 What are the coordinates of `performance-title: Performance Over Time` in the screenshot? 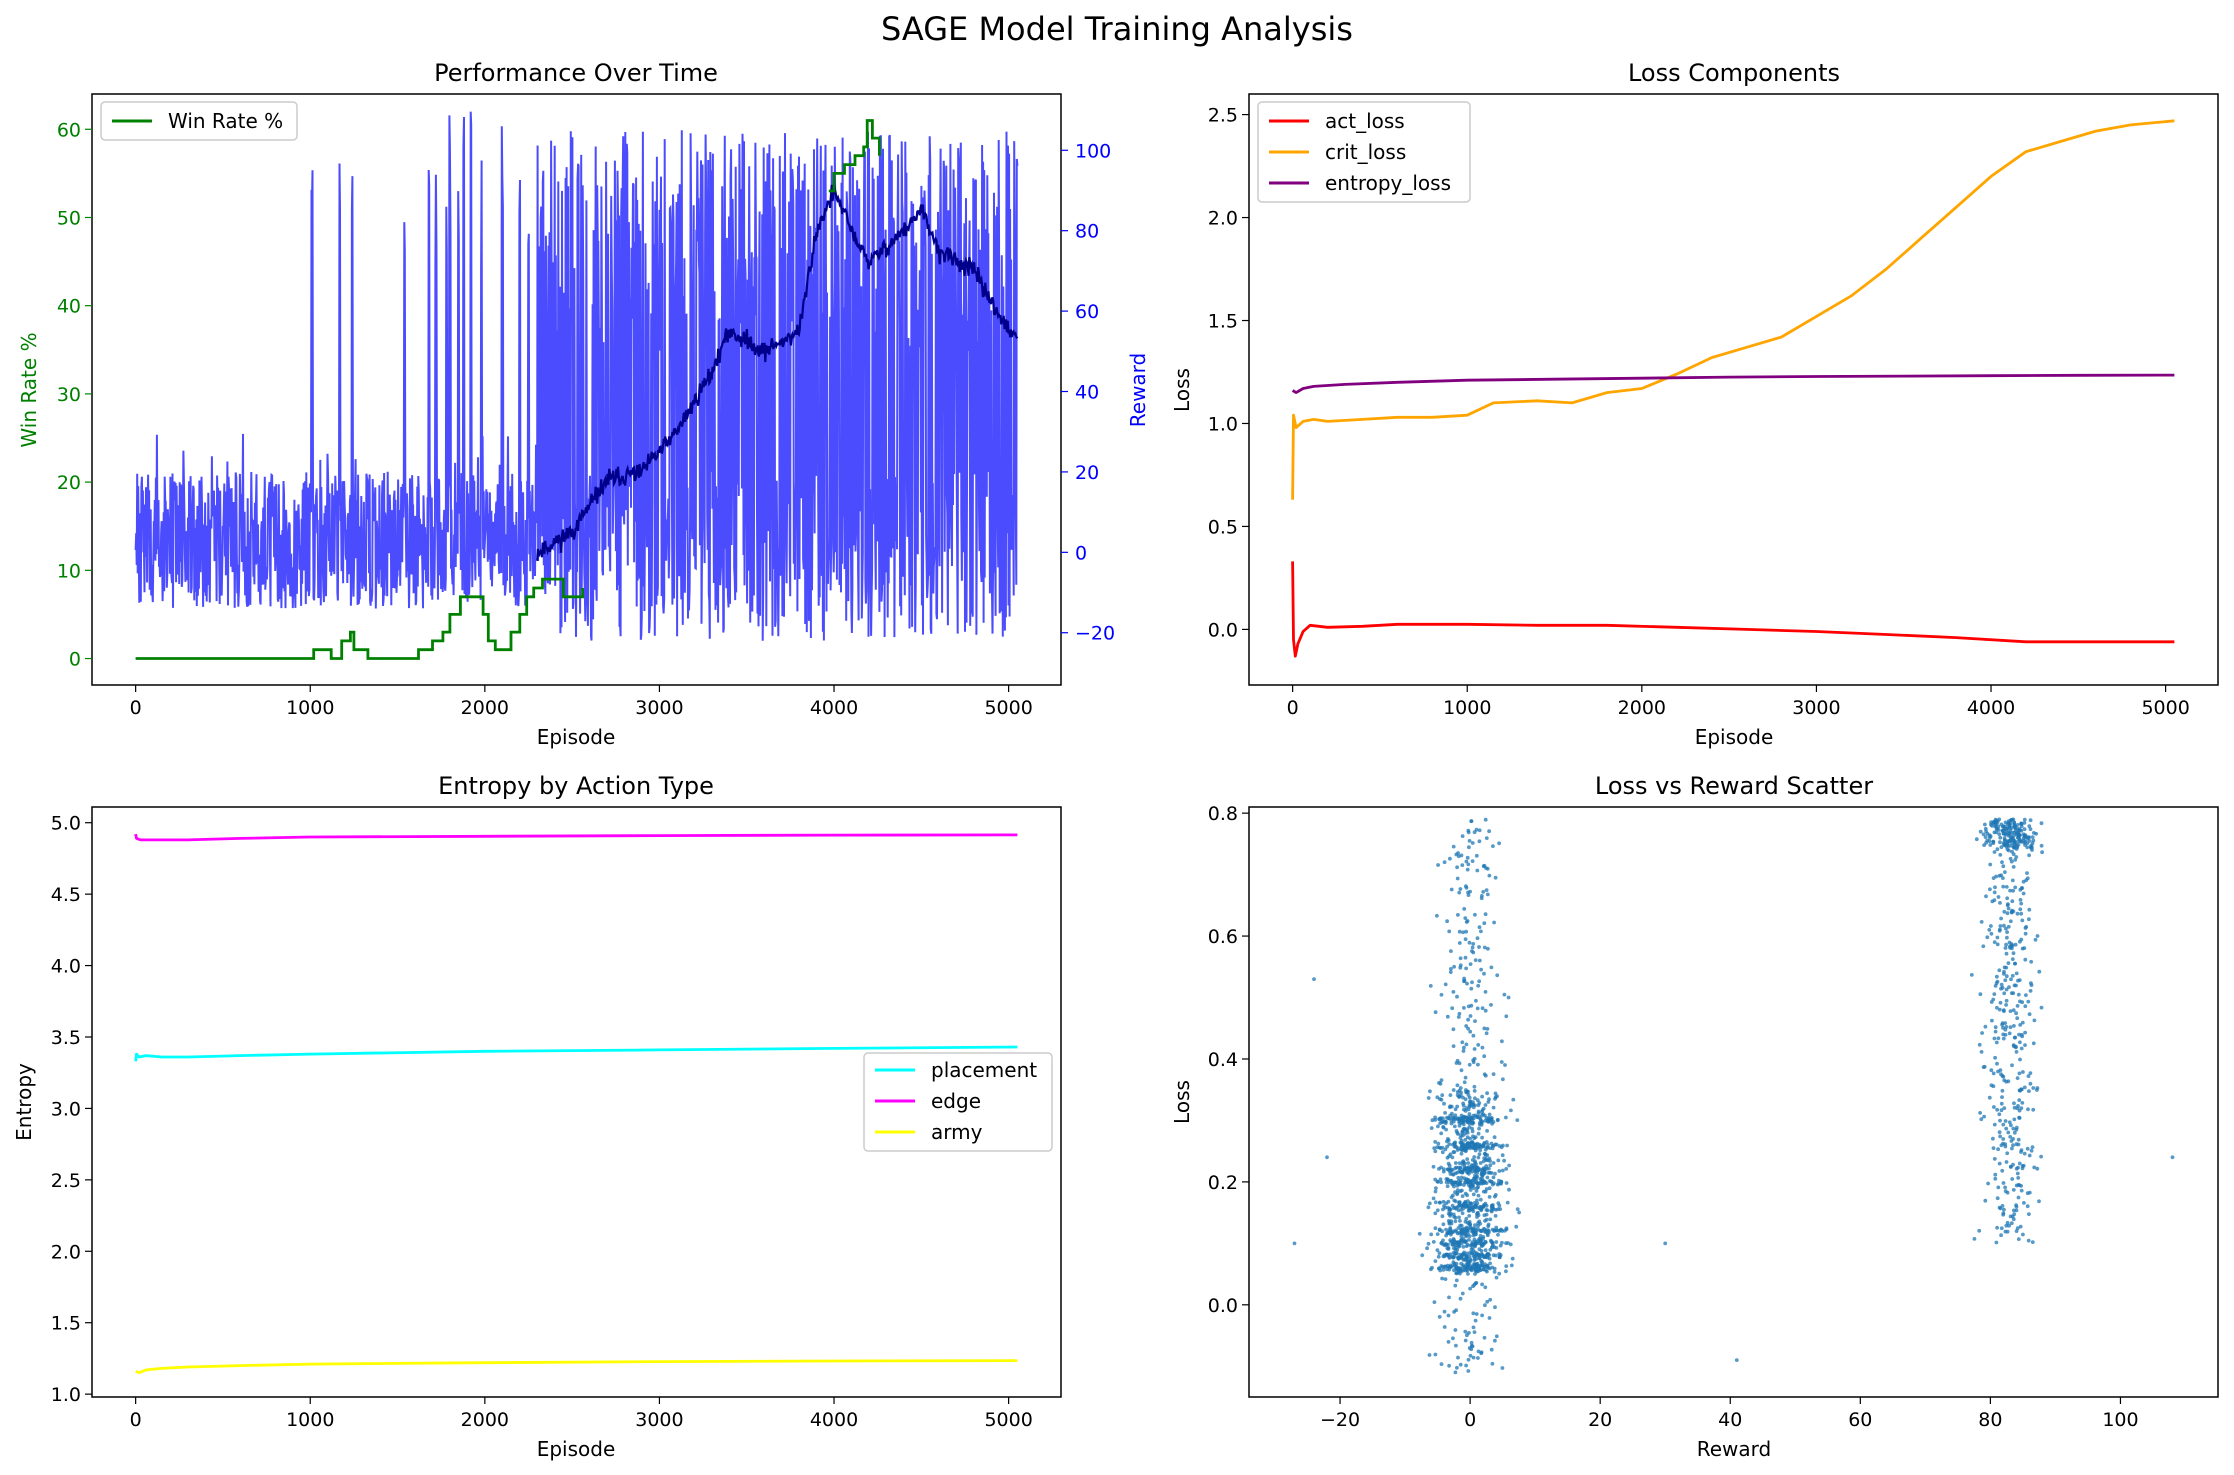 It's located at (576, 73).